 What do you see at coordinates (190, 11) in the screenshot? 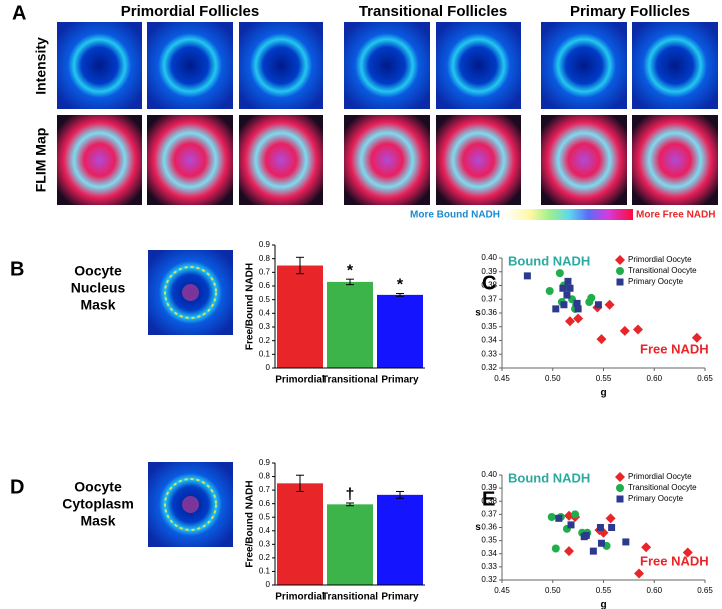
I see `column-title: Primordial Follicles` at bounding box center [190, 11].